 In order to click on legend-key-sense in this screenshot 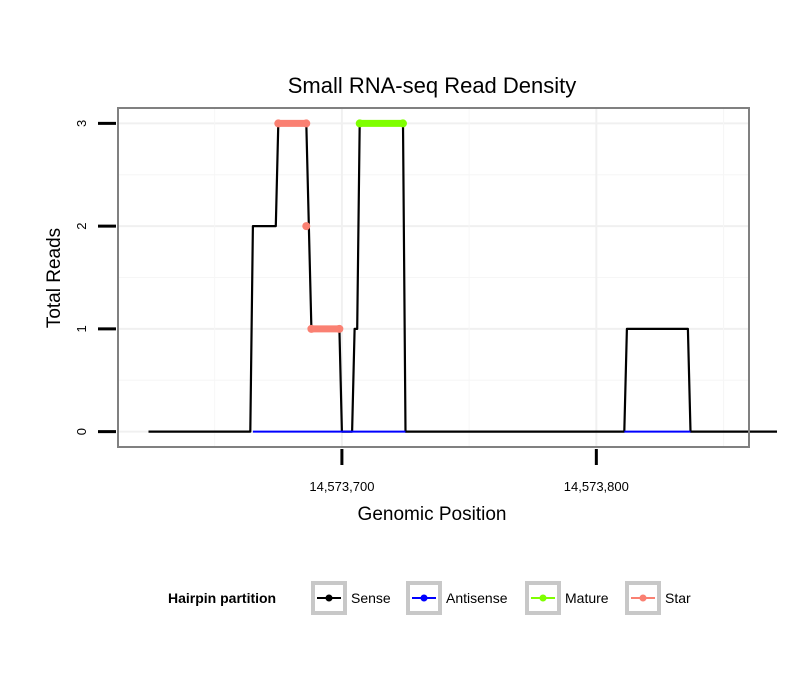, I will do `click(329, 598)`.